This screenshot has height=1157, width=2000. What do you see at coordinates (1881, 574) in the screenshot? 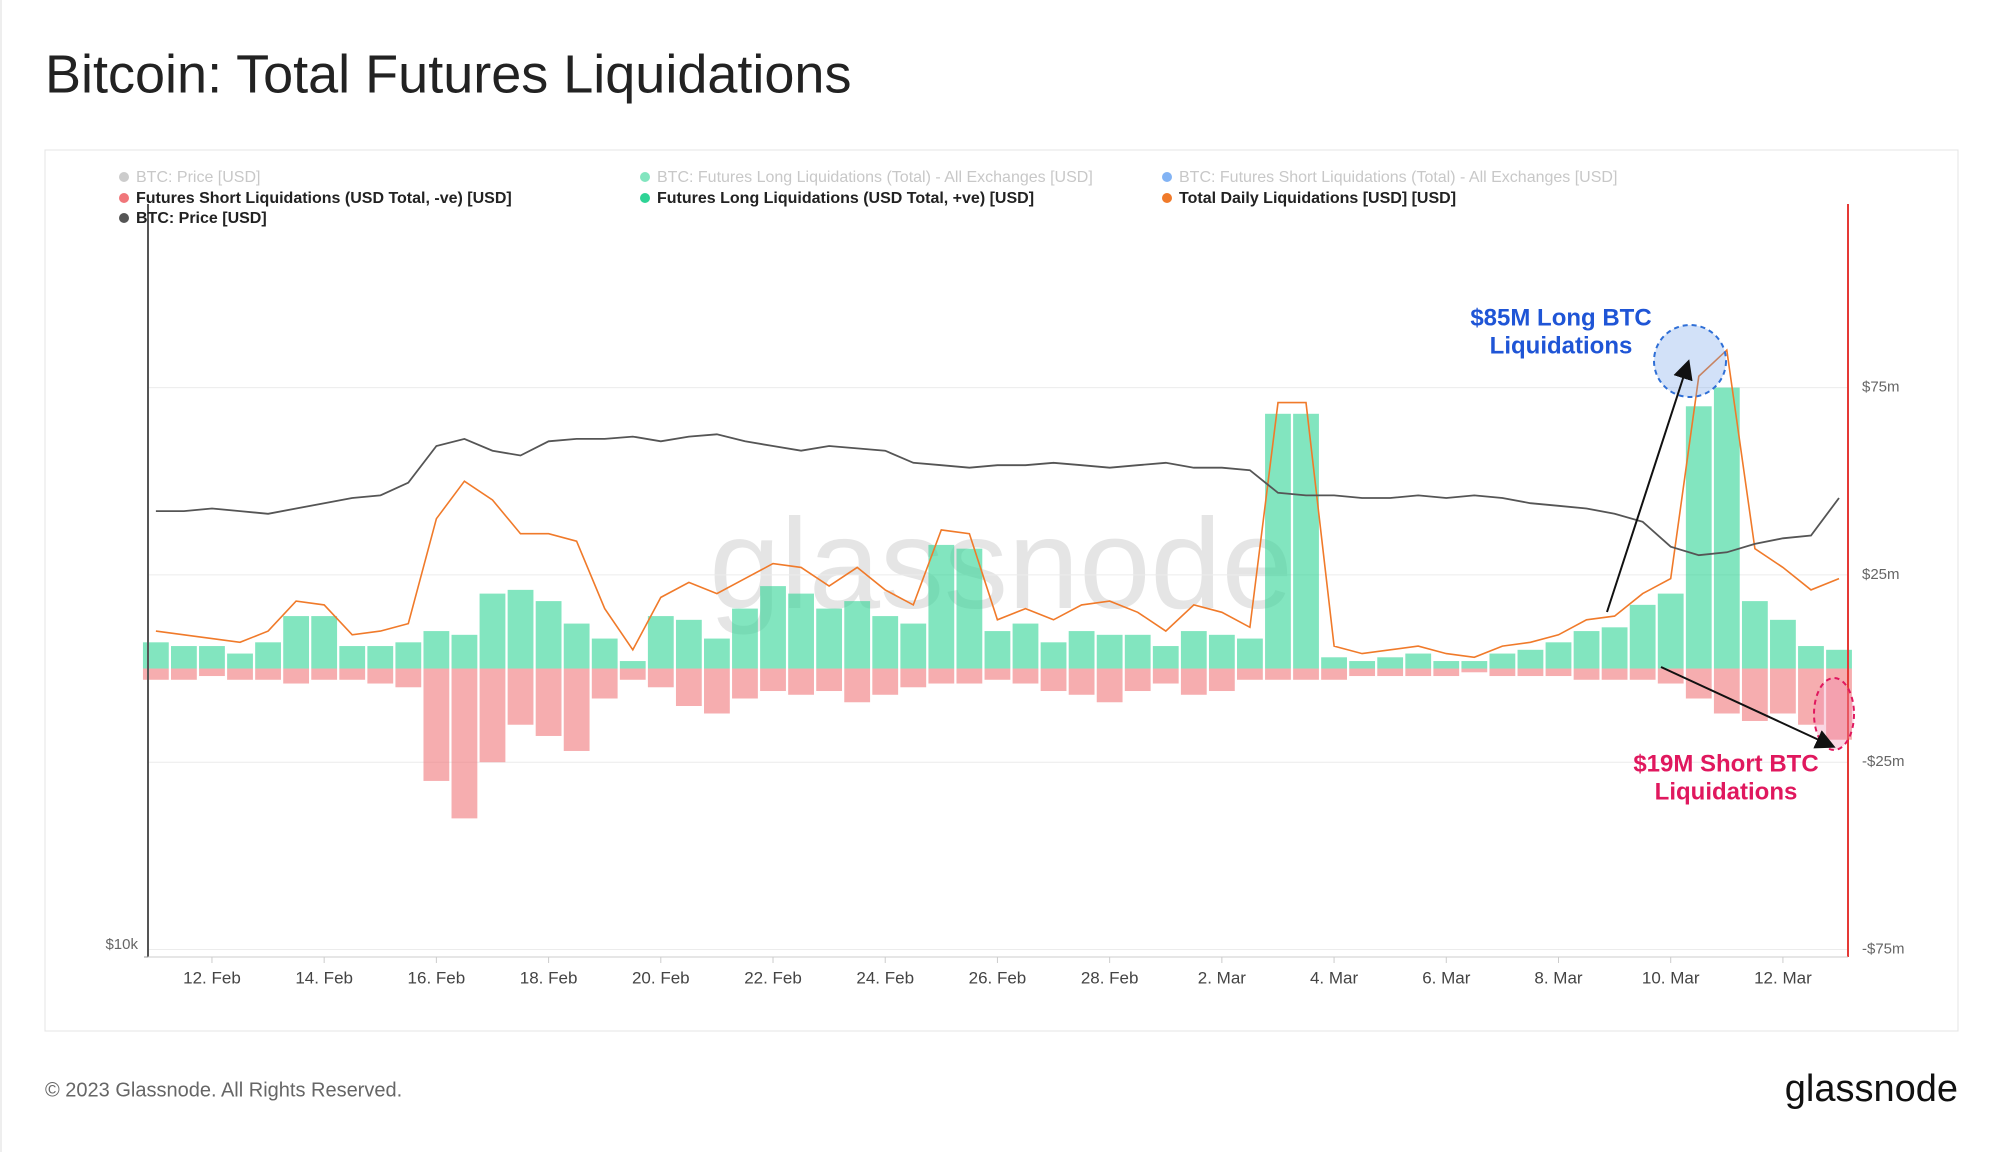
I see `y-tick-label: $25m` at bounding box center [1881, 574].